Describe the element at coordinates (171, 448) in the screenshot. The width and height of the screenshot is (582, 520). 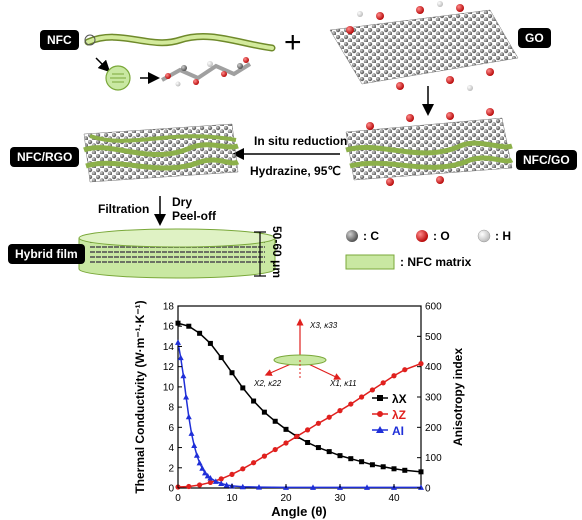
I see `y-left-tick-label: 4` at that location.